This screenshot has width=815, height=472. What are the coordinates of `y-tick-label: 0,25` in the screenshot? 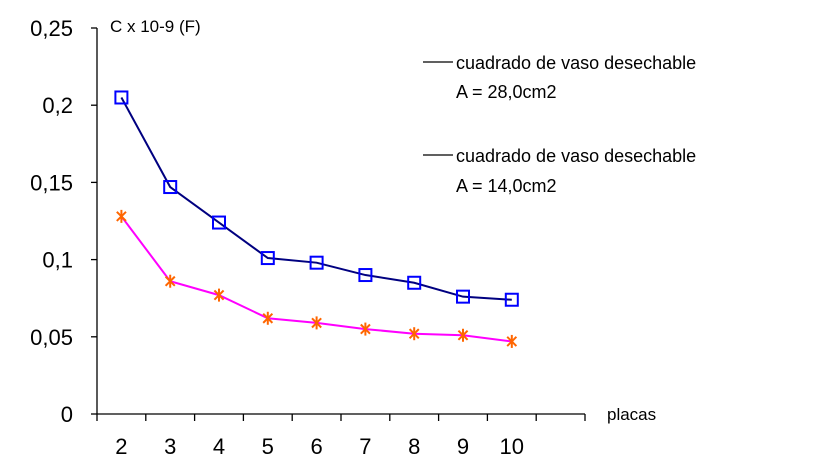 It's located at (51, 28).